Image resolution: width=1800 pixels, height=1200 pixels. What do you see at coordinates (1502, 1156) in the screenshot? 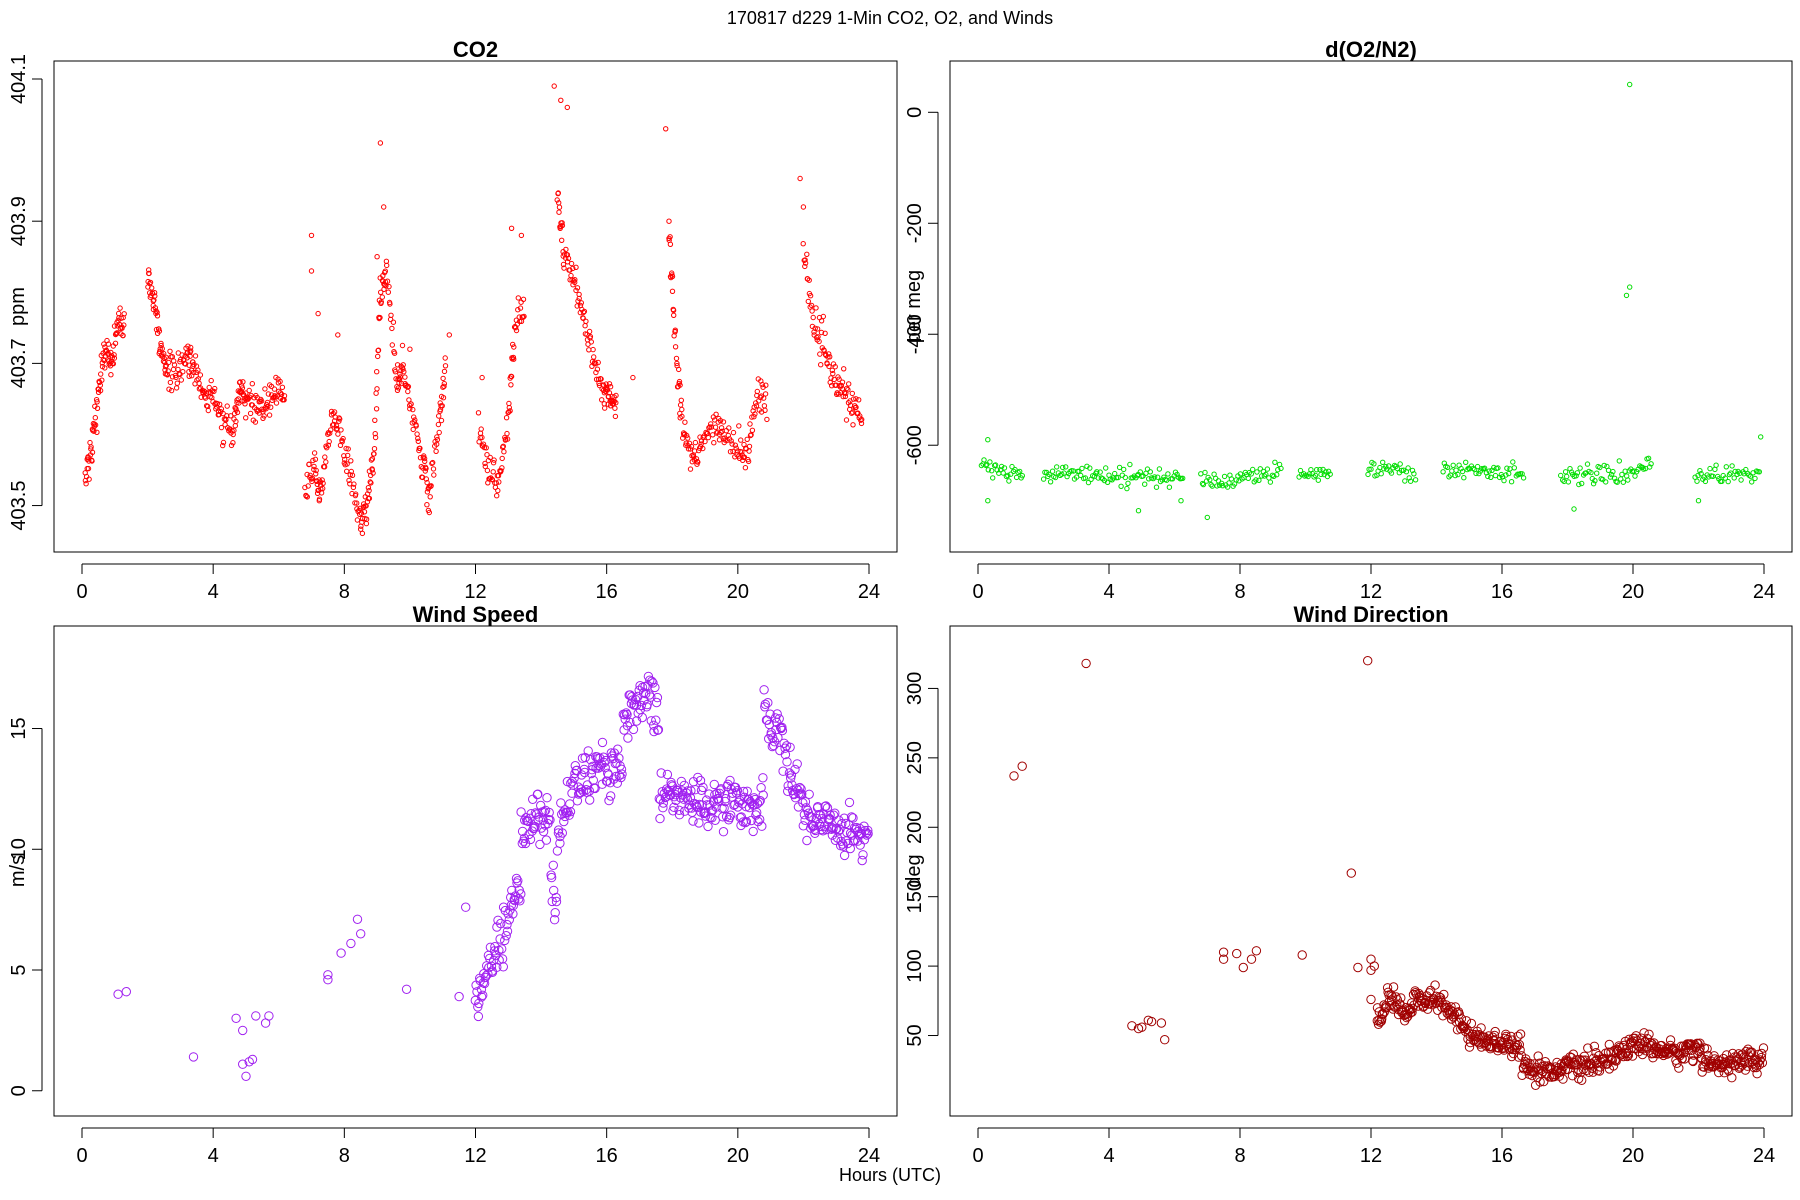
I see `x-tick-label: 16` at bounding box center [1502, 1156].